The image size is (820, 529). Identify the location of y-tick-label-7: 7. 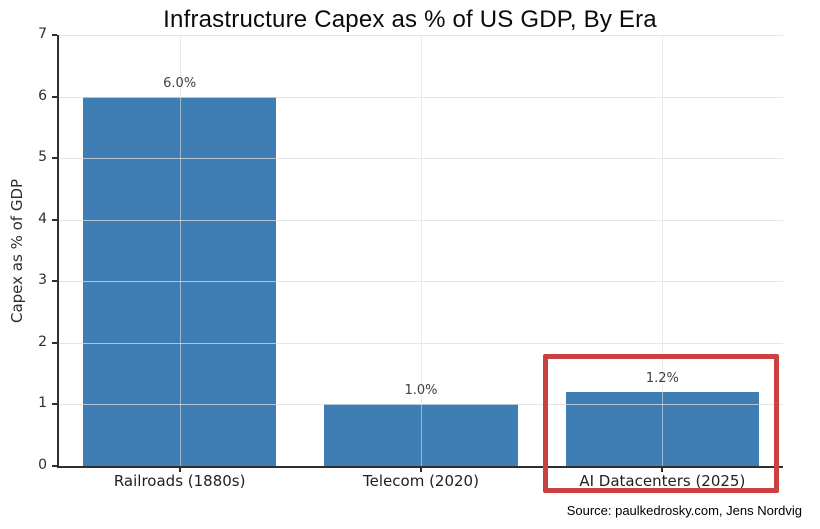
(42, 34).